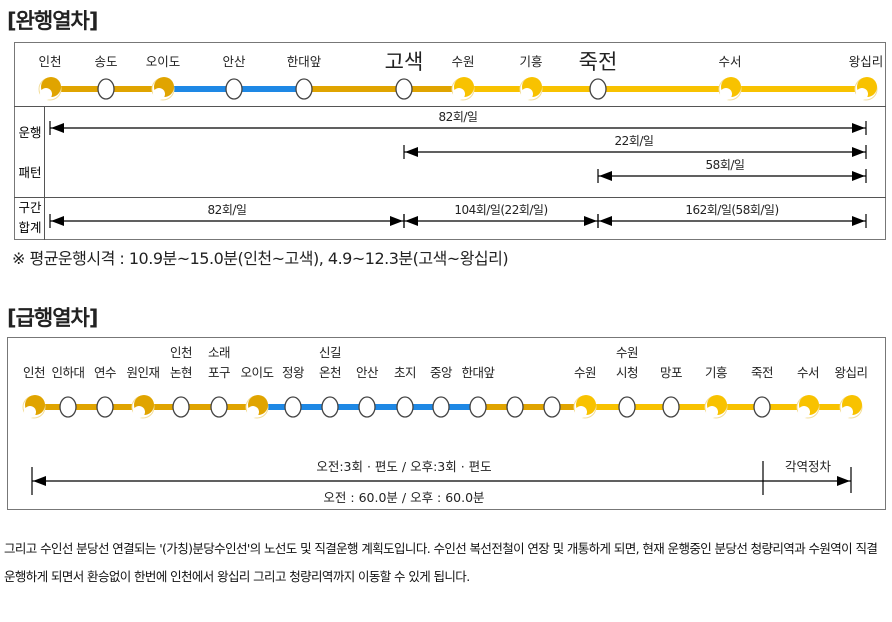 The image size is (892, 622). What do you see at coordinates (403, 466) in the screenshot?
I see `frequency-label: 오전:3회 · 편도 / 오후:3회 · 편도` at bounding box center [403, 466].